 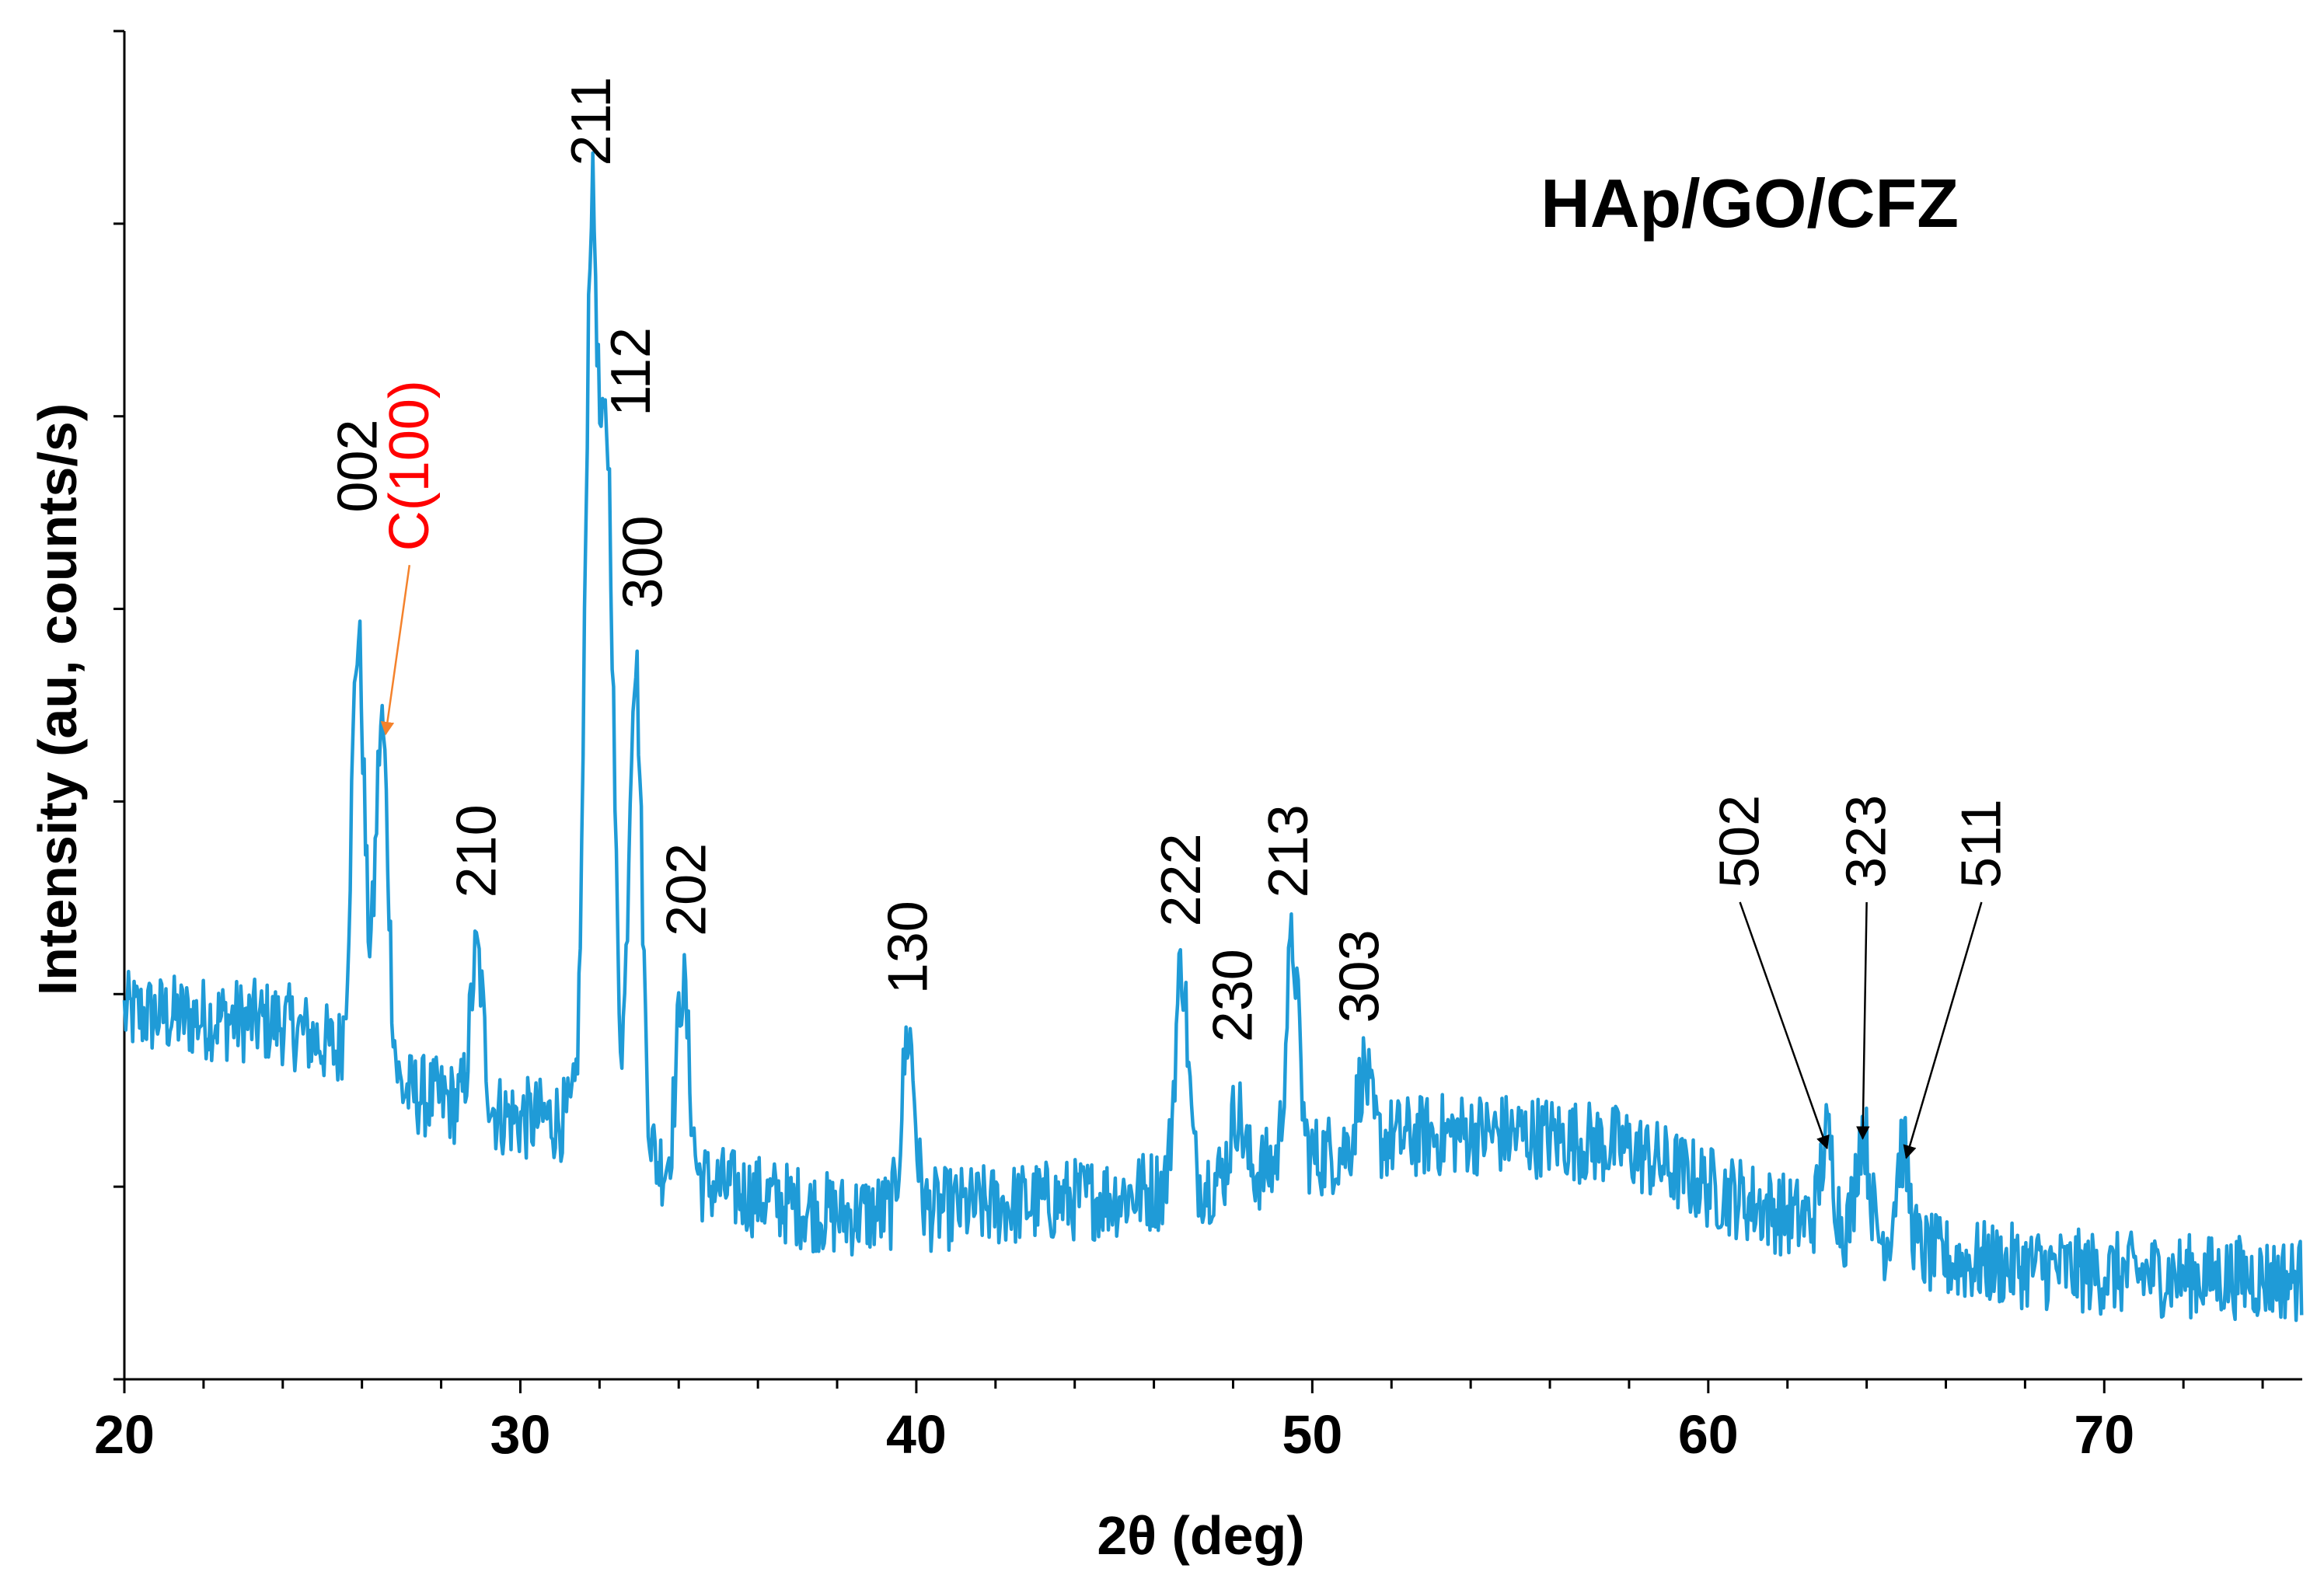 I want to click on peak-label-300: 300, so click(x=643, y=561).